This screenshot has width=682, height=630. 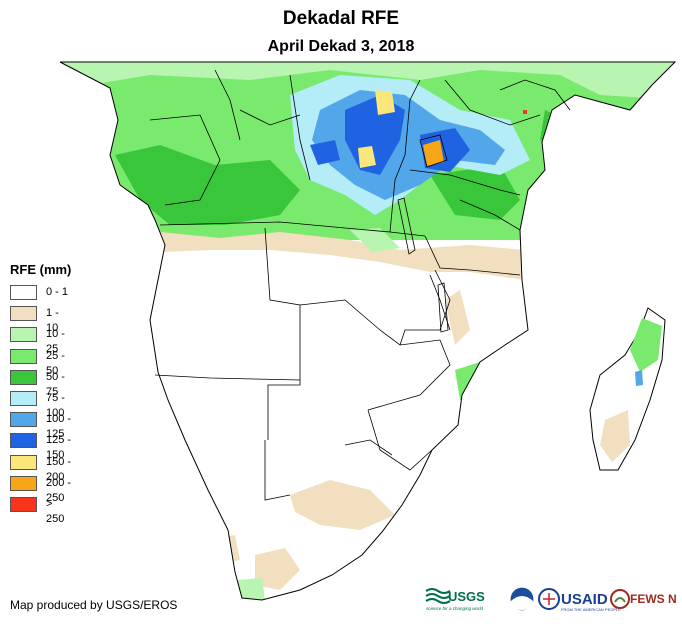 I want to click on rain-zone-1-10-b, so click(x=277, y=569).